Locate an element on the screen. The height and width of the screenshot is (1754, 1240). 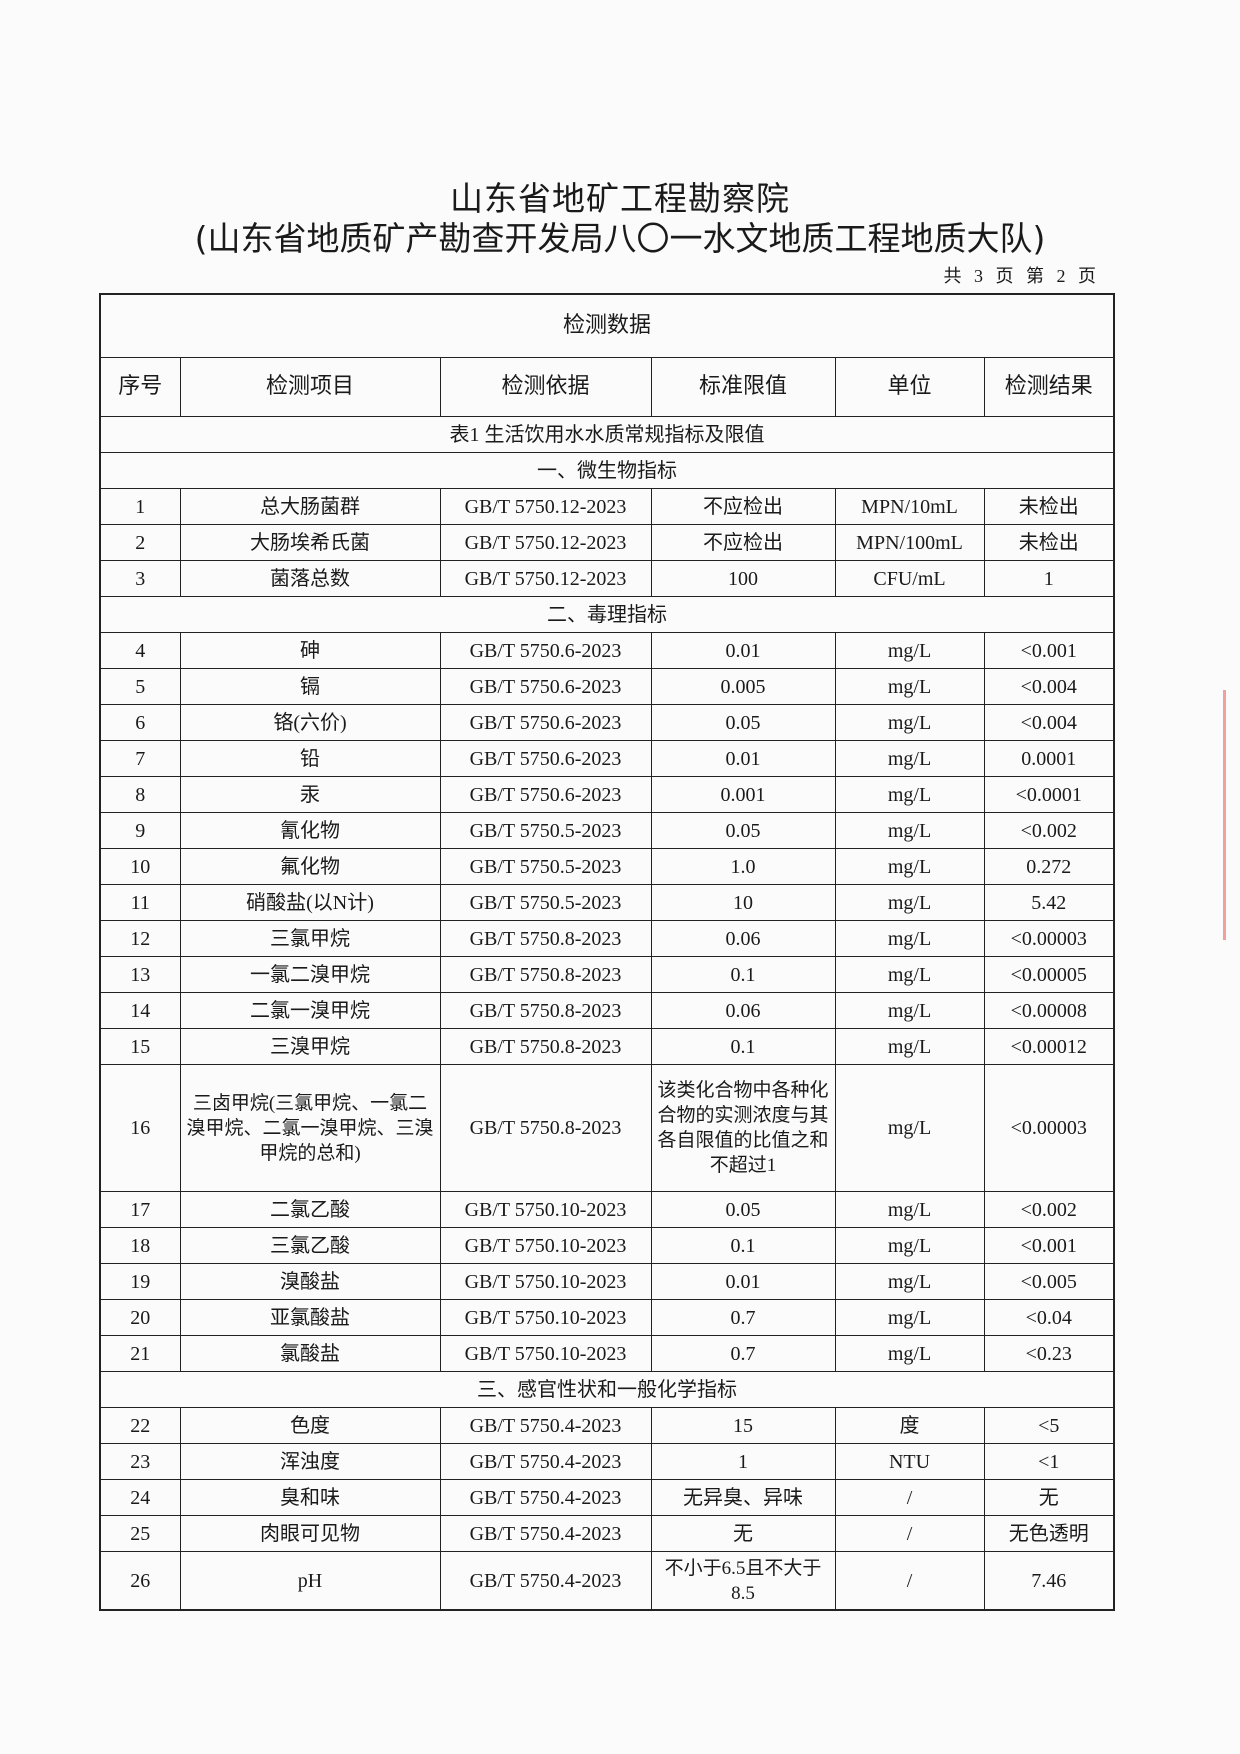
seq-cell: 8 is located at coordinates (140, 794).